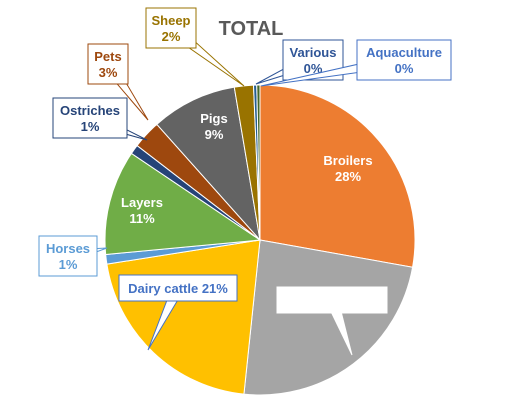  Describe the element at coordinates (107, 56) in the screenshot. I see `data-label-name: Pets` at that location.